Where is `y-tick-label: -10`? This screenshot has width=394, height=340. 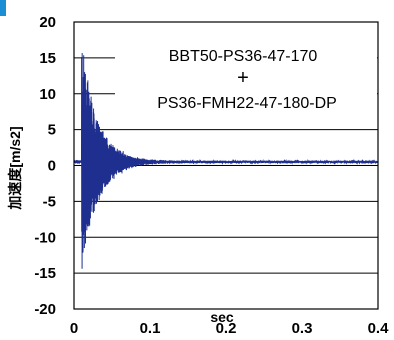 y-tick-label: -10 is located at coordinates (45, 237).